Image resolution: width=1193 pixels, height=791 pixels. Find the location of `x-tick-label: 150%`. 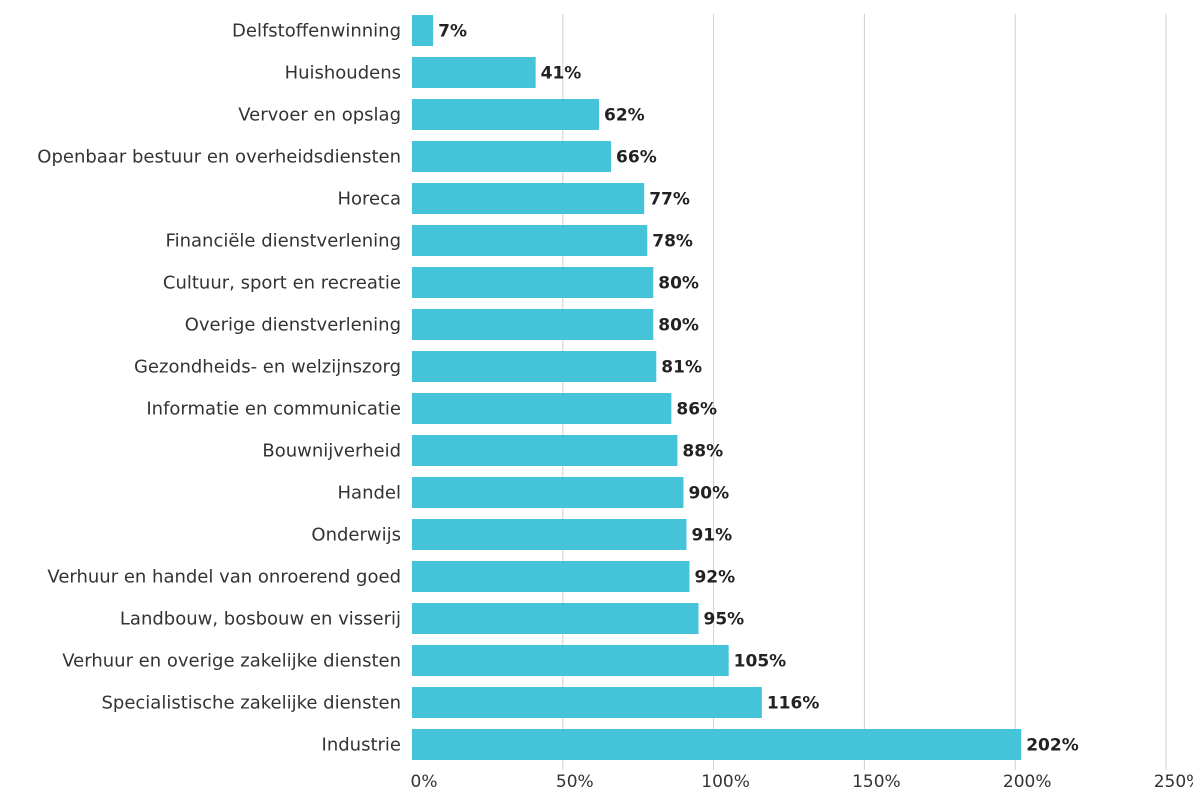

x-tick-label: 150% is located at coordinates (876, 781).